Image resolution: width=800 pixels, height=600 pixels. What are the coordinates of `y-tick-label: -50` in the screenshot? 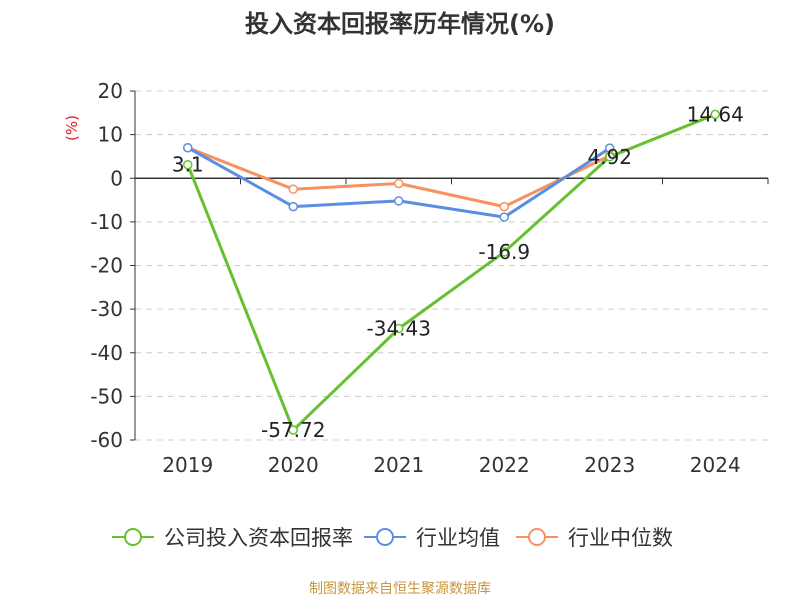 It's located at (106, 396).